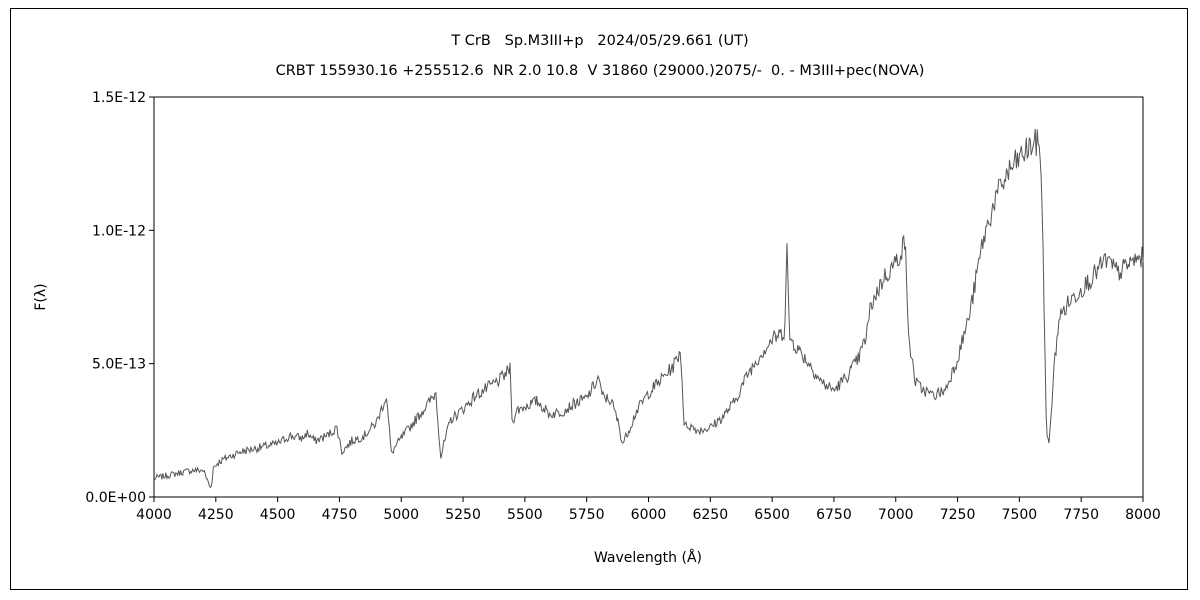 This screenshot has width=1200, height=600. Describe the element at coordinates (834, 515) in the screenshot. I see `x-tick-label: 6750` at that location.